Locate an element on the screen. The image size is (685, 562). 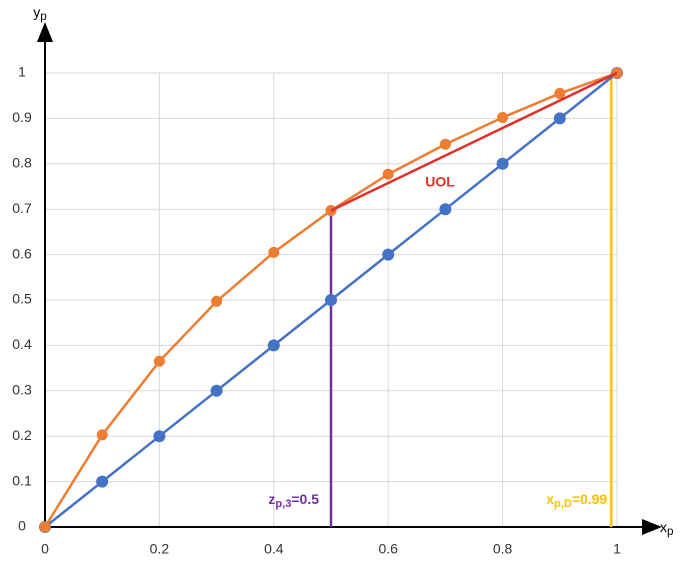
x-axis-label-main: x is located at coordinates (663, 527).